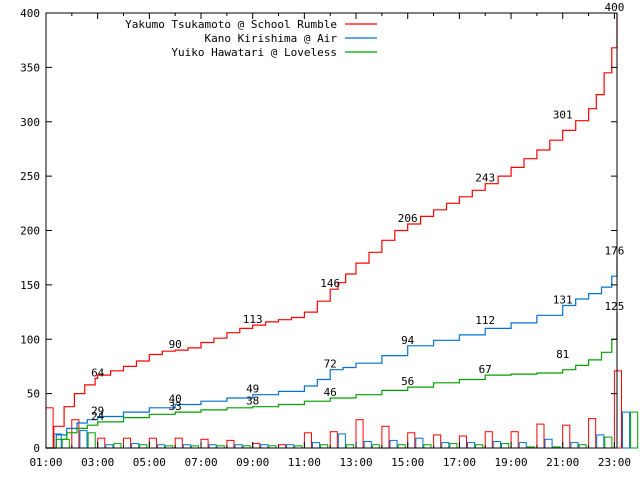  Describe the element at coordinates (562, 354) in the screenshot. I see `data-label: 81` at that location.